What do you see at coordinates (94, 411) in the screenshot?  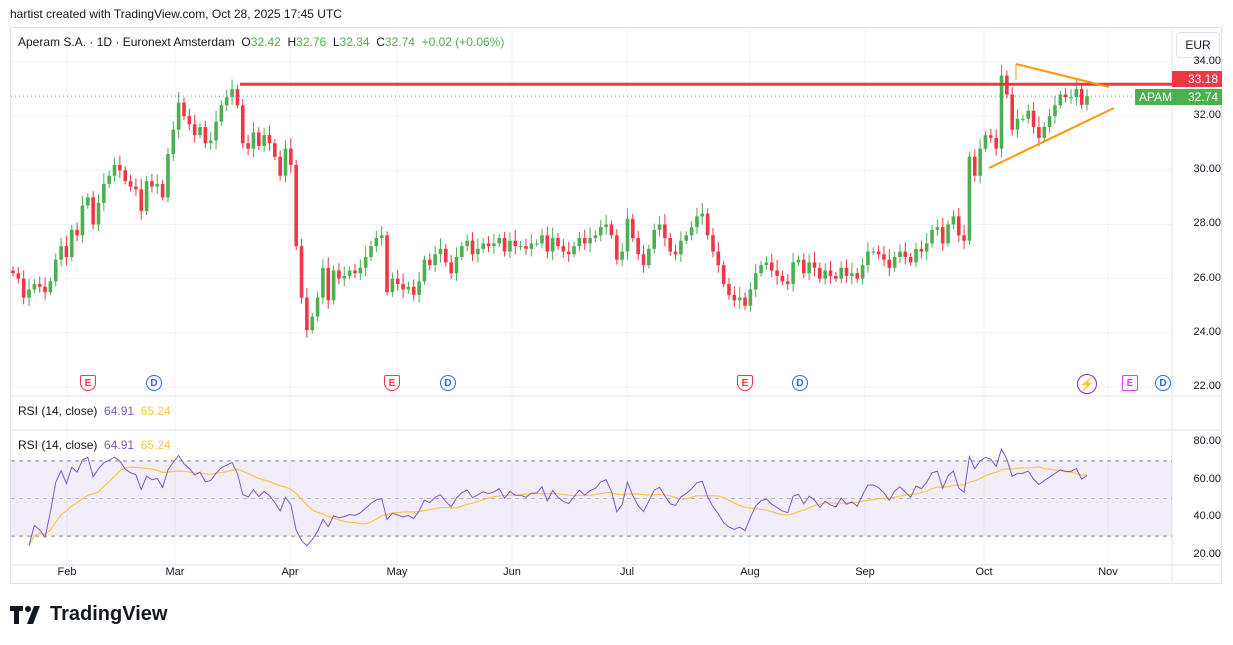 I see `rsi-legend-collapsed: RSI (14, close) 64.91 65.24` at bounding box center [94, 411].